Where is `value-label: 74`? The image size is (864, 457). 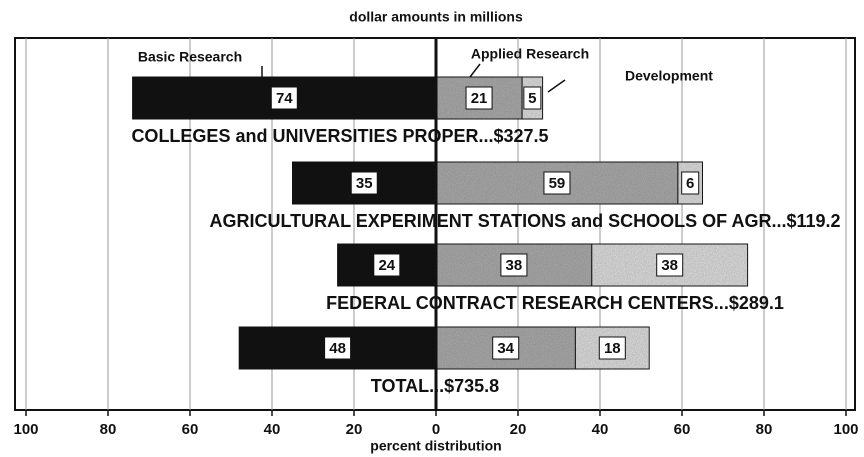
value-label: 74 is located at coordinates (284, 98).